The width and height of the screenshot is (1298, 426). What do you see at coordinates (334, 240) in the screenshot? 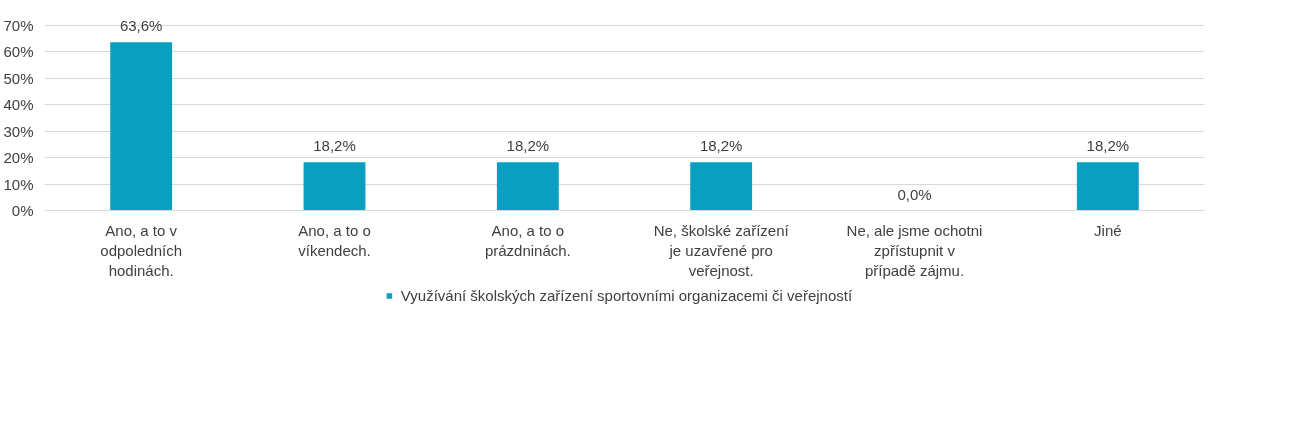
I see `x-tick-label: Ano, a to o víkendech.` at bounding box center [334, 240].